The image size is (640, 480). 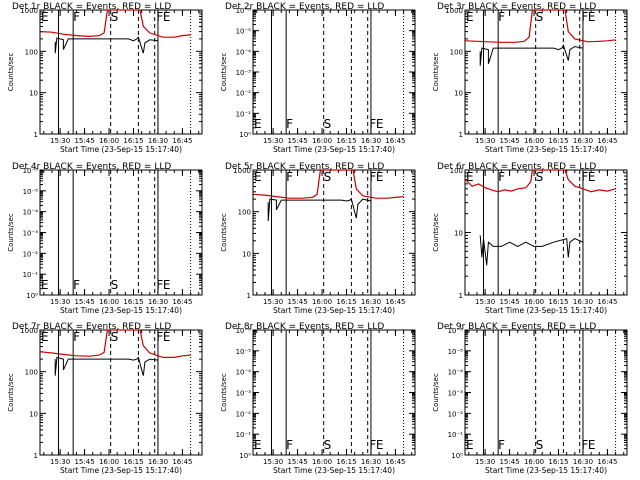 I want to click on panel-title: Det 6r BLACK = Events, RED = LLD, so click(x=516, y=167).